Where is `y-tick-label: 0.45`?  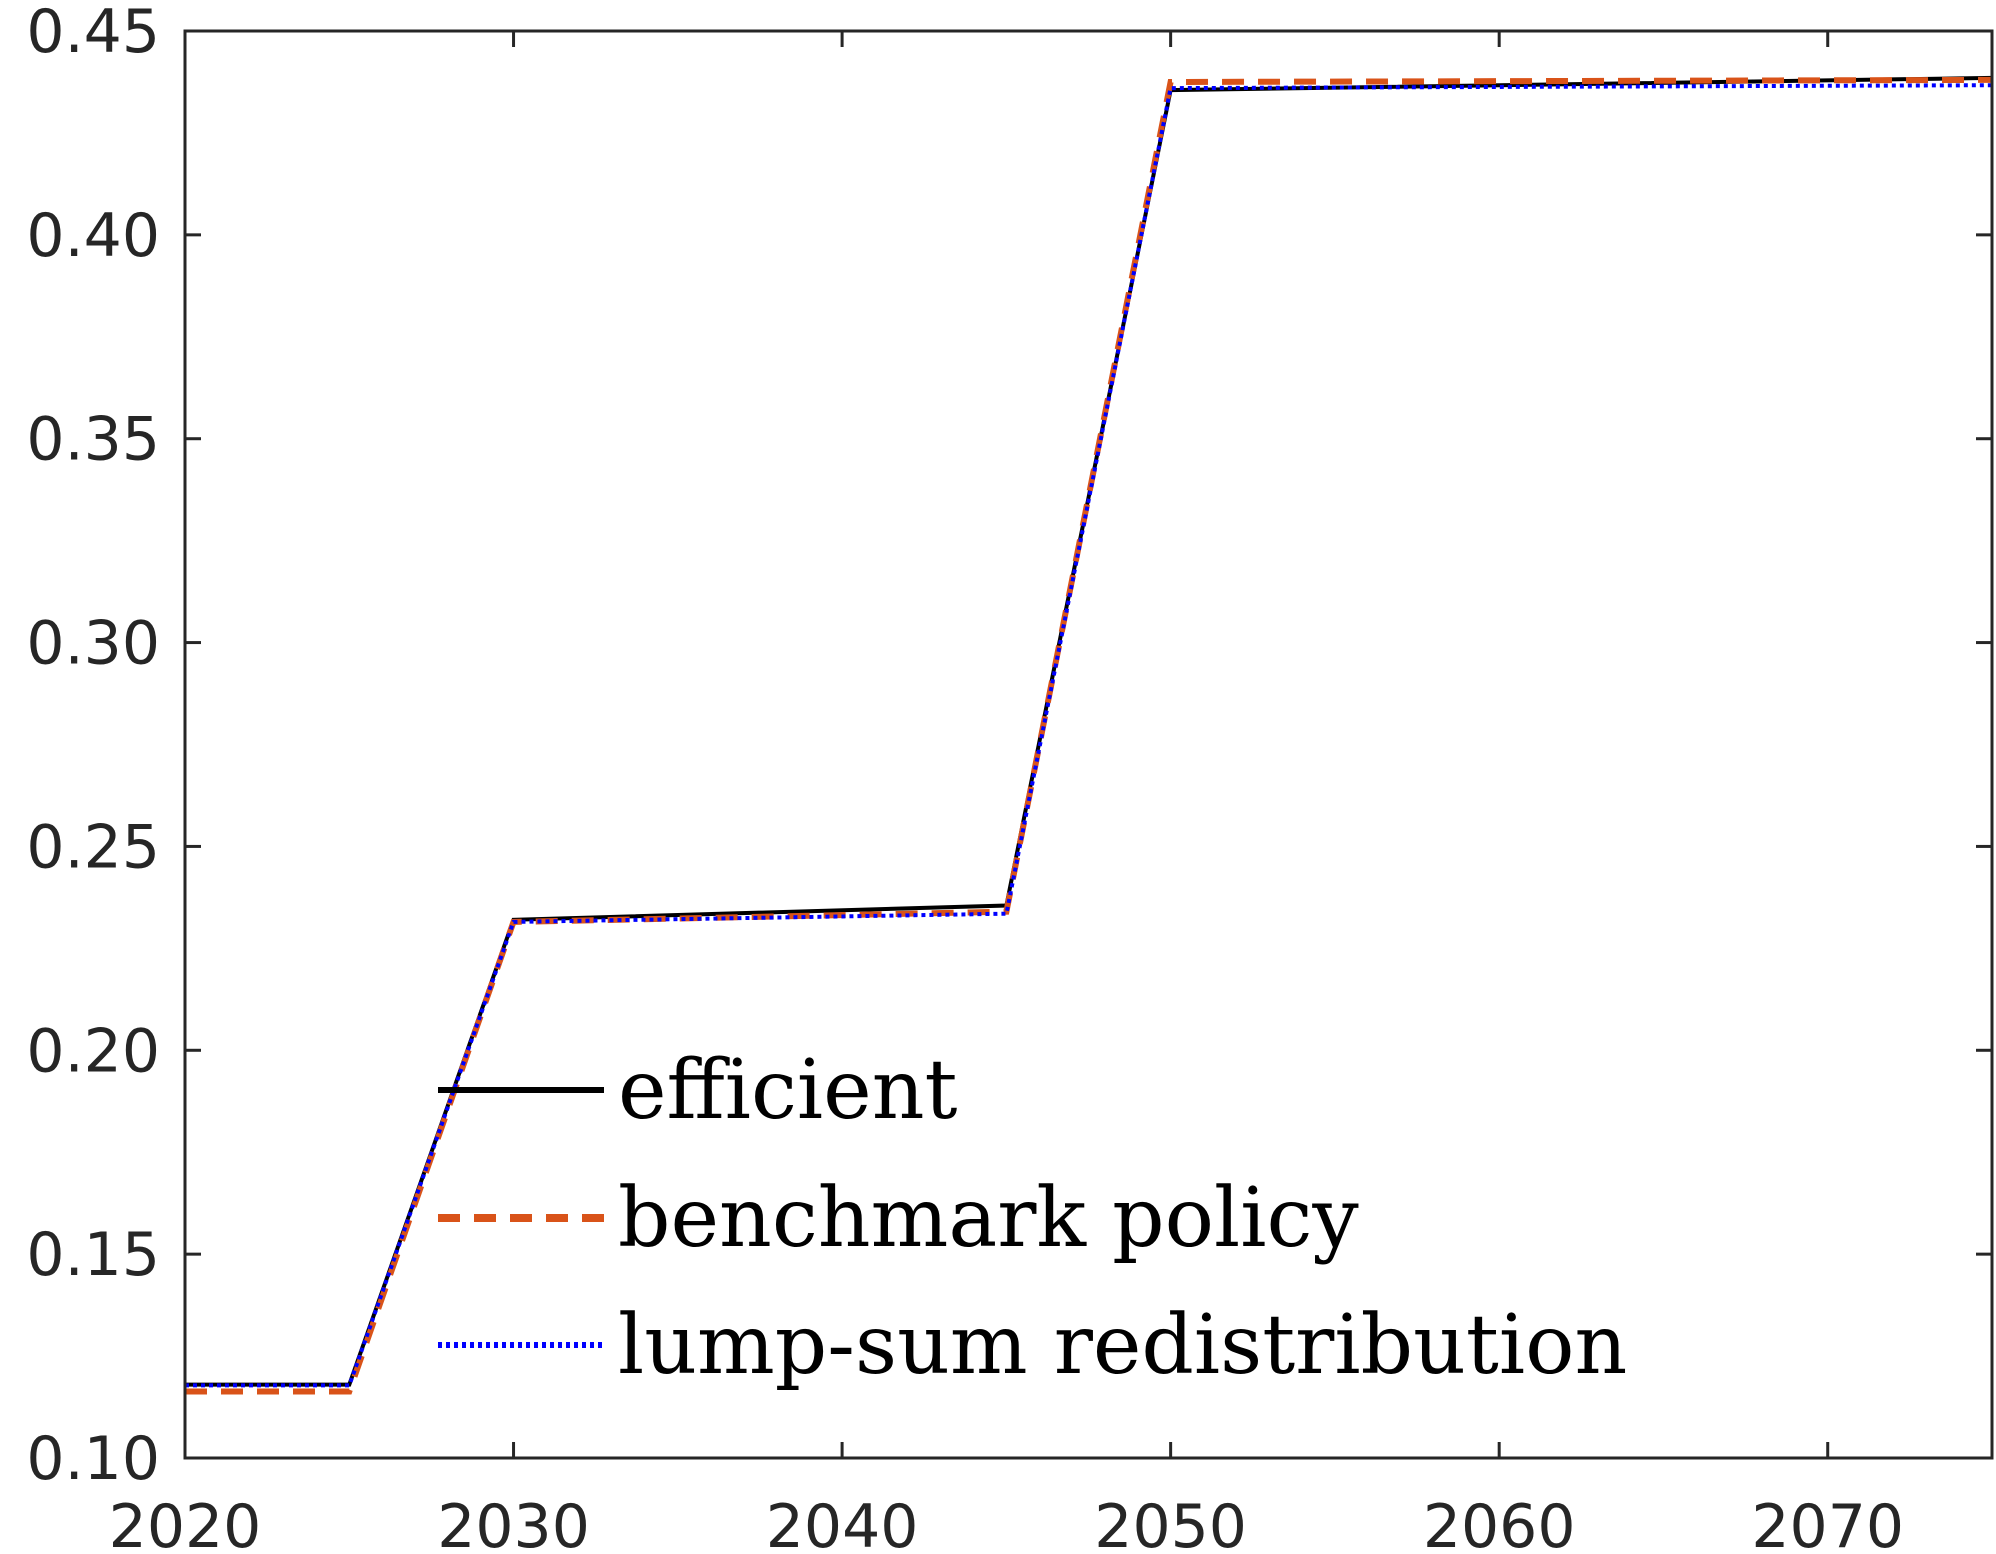
y-tick-label: 0.45 is located at coordinates (93, 33).